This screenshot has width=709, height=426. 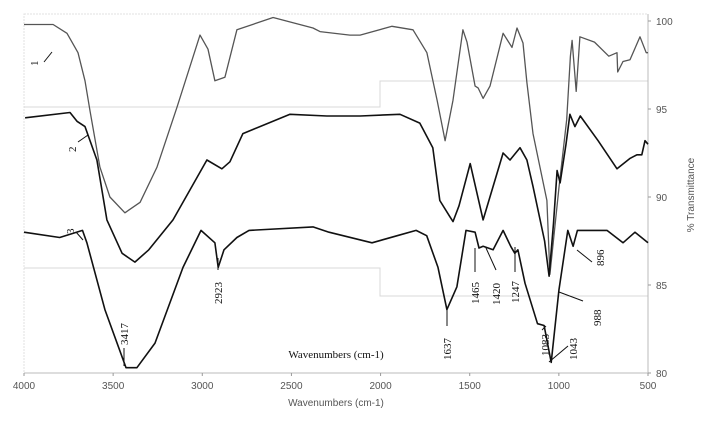 What do you see at coordinates (113, 386) in the screenshot?
I see `x-tick-label: 3500` at bounding box center [113, 386].